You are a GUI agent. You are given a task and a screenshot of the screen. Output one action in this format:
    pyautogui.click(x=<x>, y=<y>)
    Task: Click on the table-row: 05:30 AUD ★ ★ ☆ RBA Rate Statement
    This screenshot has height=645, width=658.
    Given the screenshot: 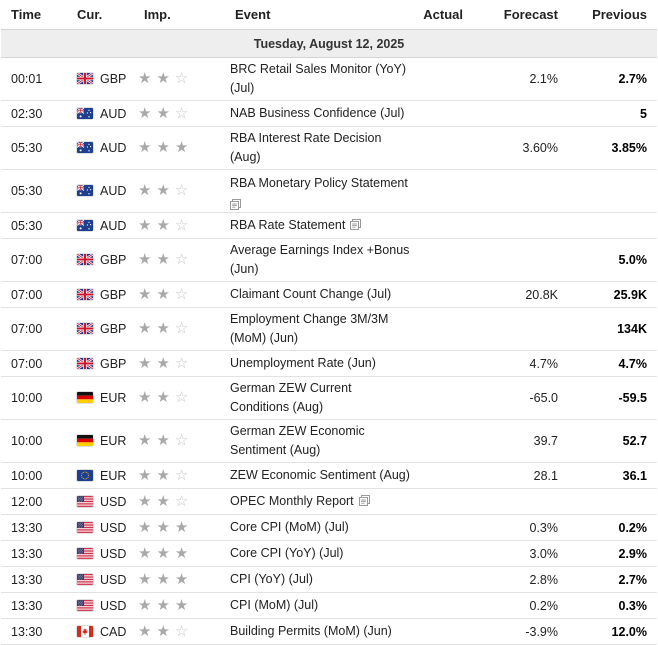 What is the action you would take?
    pyautogui.click(x=329, y=225)
    